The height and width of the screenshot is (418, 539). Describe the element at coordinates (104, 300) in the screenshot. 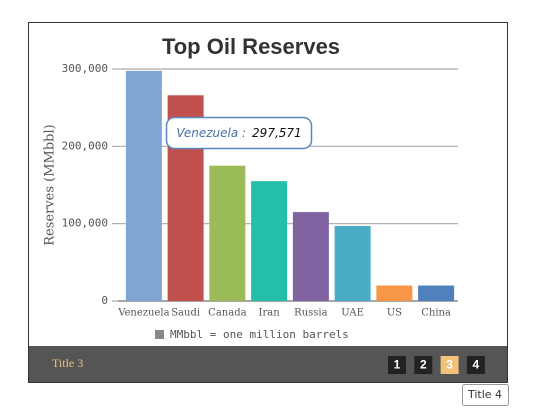

I see `y-tick-label: 0` at that location.